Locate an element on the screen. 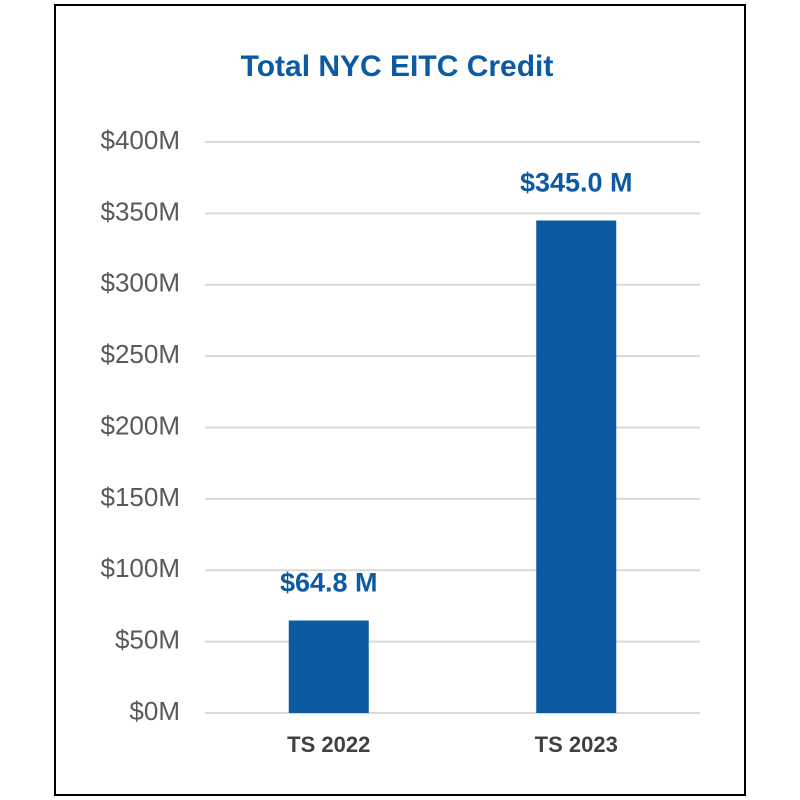 The width and height of the screenshot is (800, 800). y-tick-label: $0M is located at coordinates (154, 711).